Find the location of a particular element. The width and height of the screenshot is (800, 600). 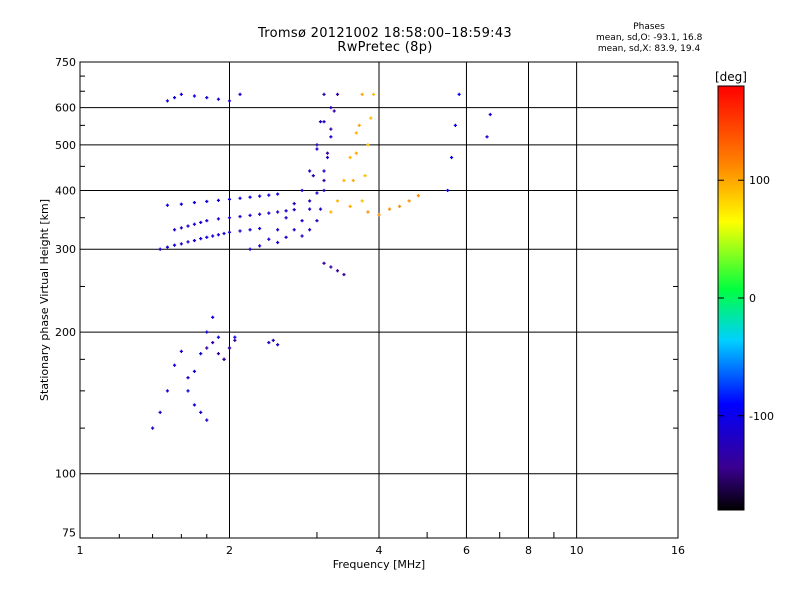

y-tick-label: 200 is located at coordinates (65, 332).